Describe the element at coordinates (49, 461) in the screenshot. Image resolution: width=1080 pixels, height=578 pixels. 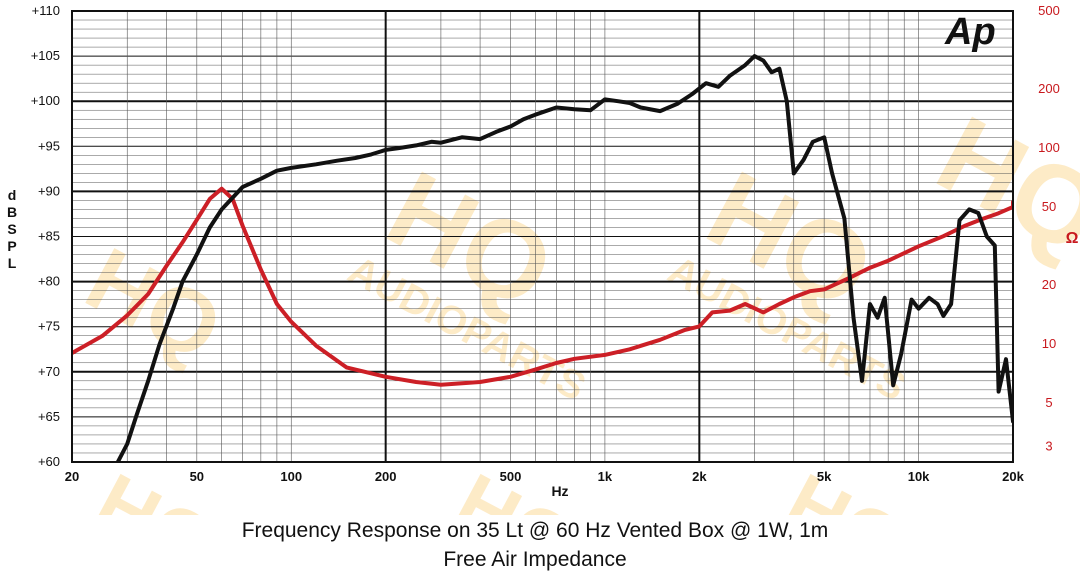
I see `y-left-tick-label: +60` at that location.